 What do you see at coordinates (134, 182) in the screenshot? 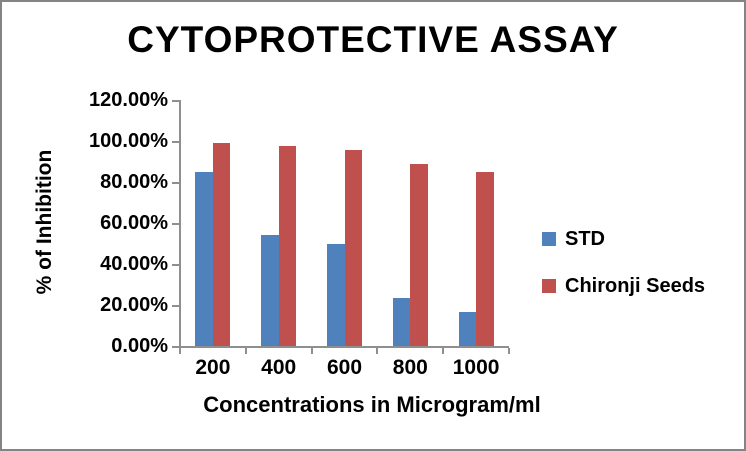
I see `y-tick-label: 80.00%` at bounding box center [134, 182].